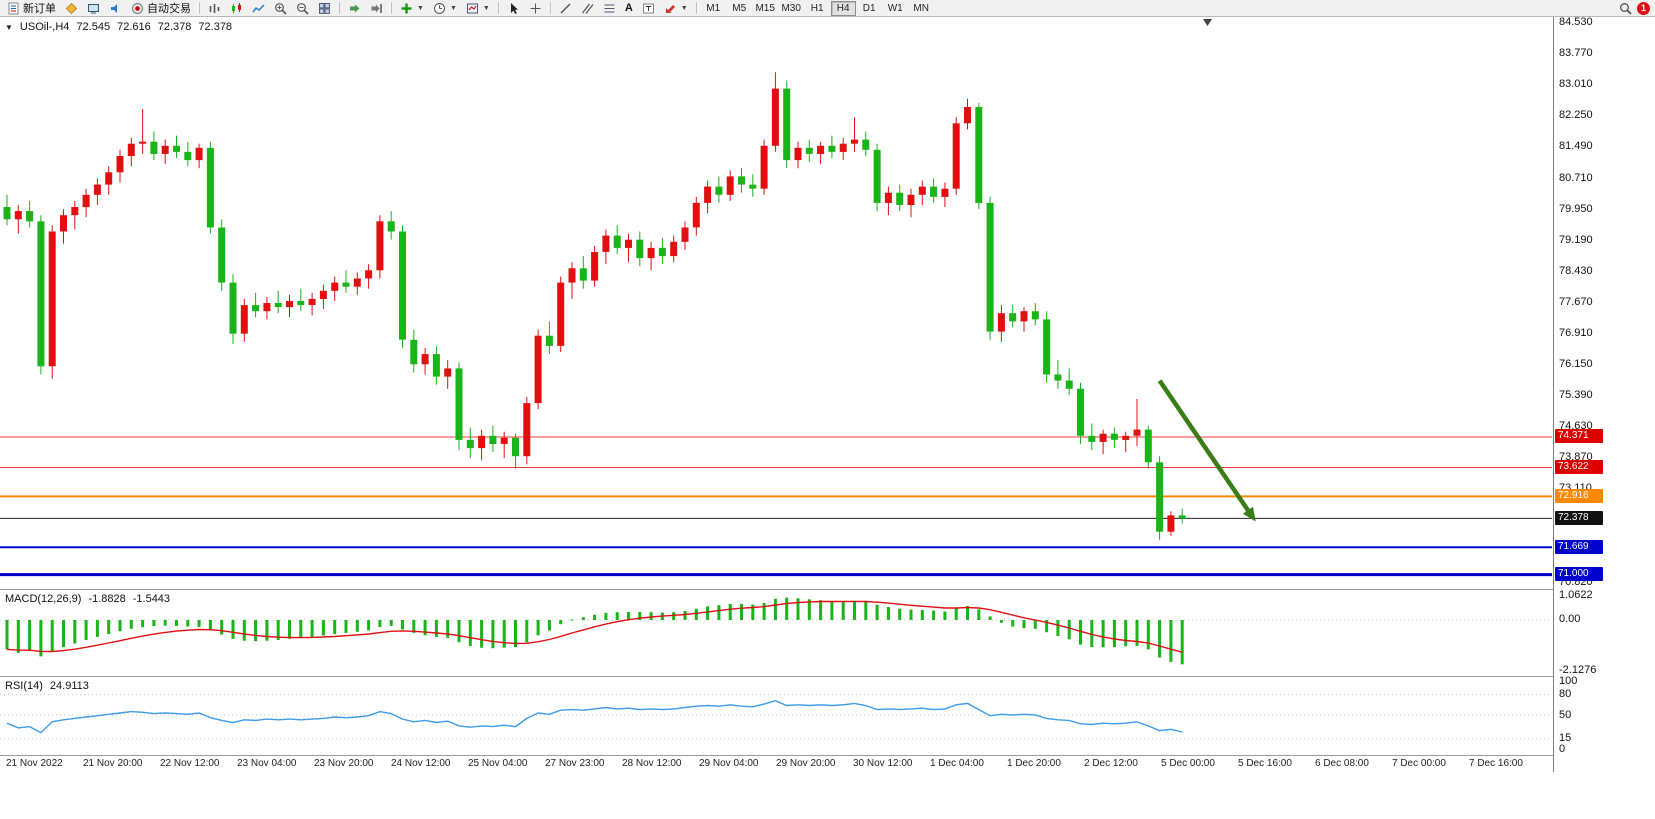  I want to click on sound-icon, so click(114, 8).